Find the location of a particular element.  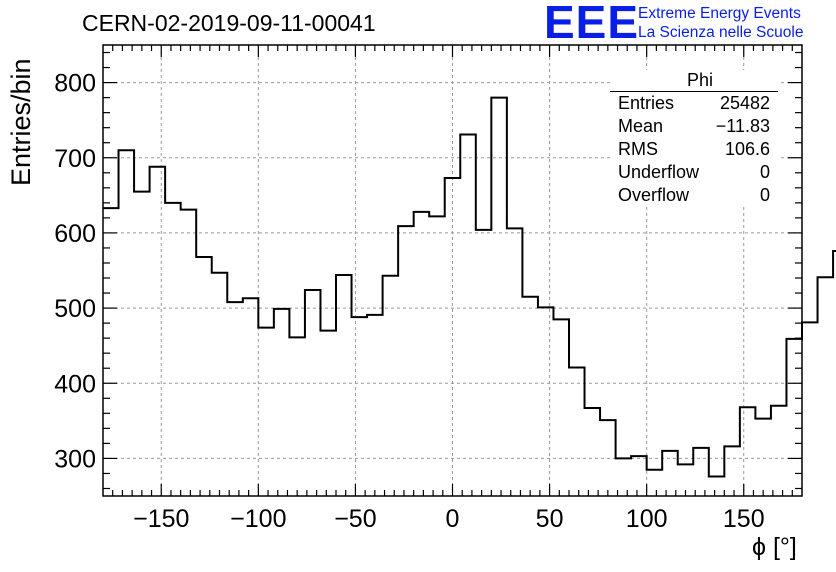

stats-label: Mean is located at coordinates (641, 126).